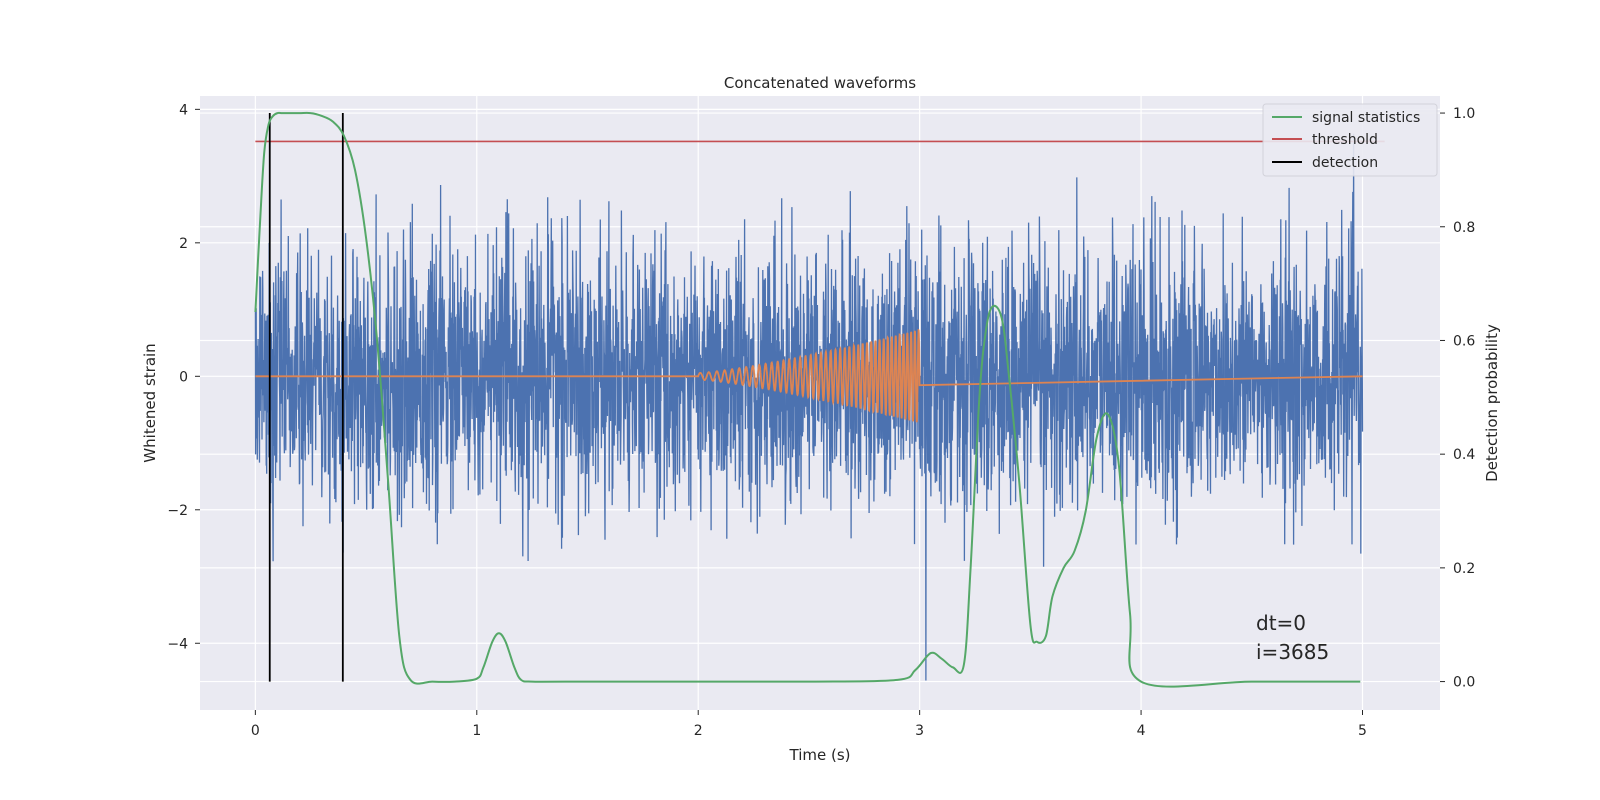  Describe the element at coordinates (1345, 163) in the screenshot. I see `legend-label-detection: detection` at that location.